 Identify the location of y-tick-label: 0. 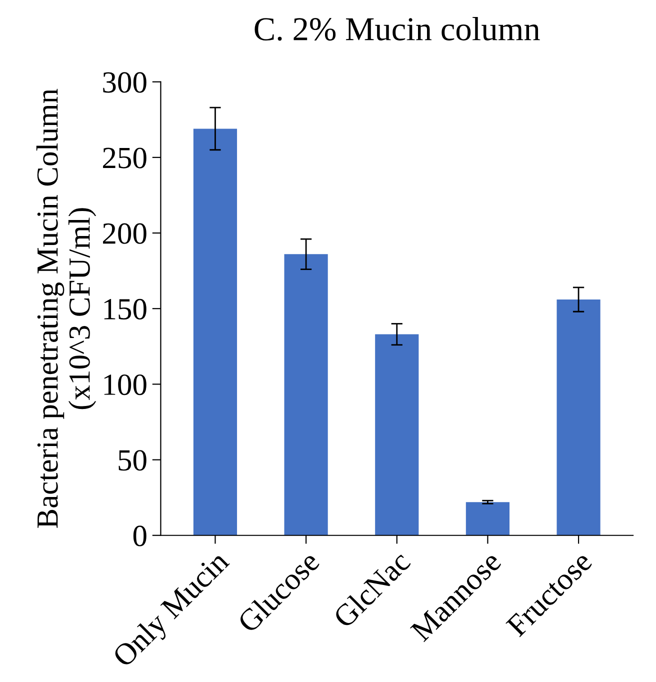
(139, 536).